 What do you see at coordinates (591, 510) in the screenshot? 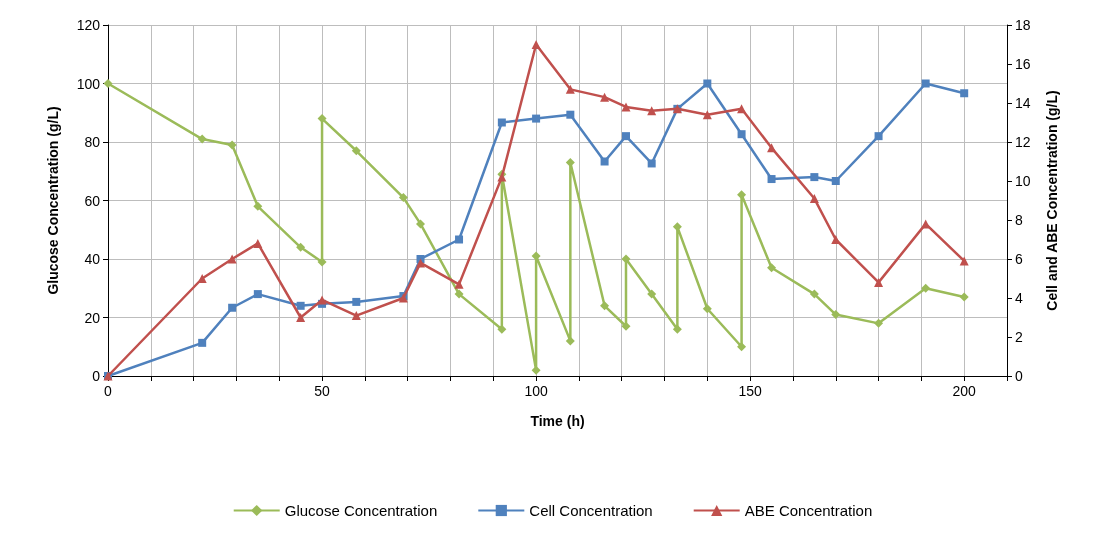
I see `legend-label: Cell Concentration` at bounding box center [591, 510].